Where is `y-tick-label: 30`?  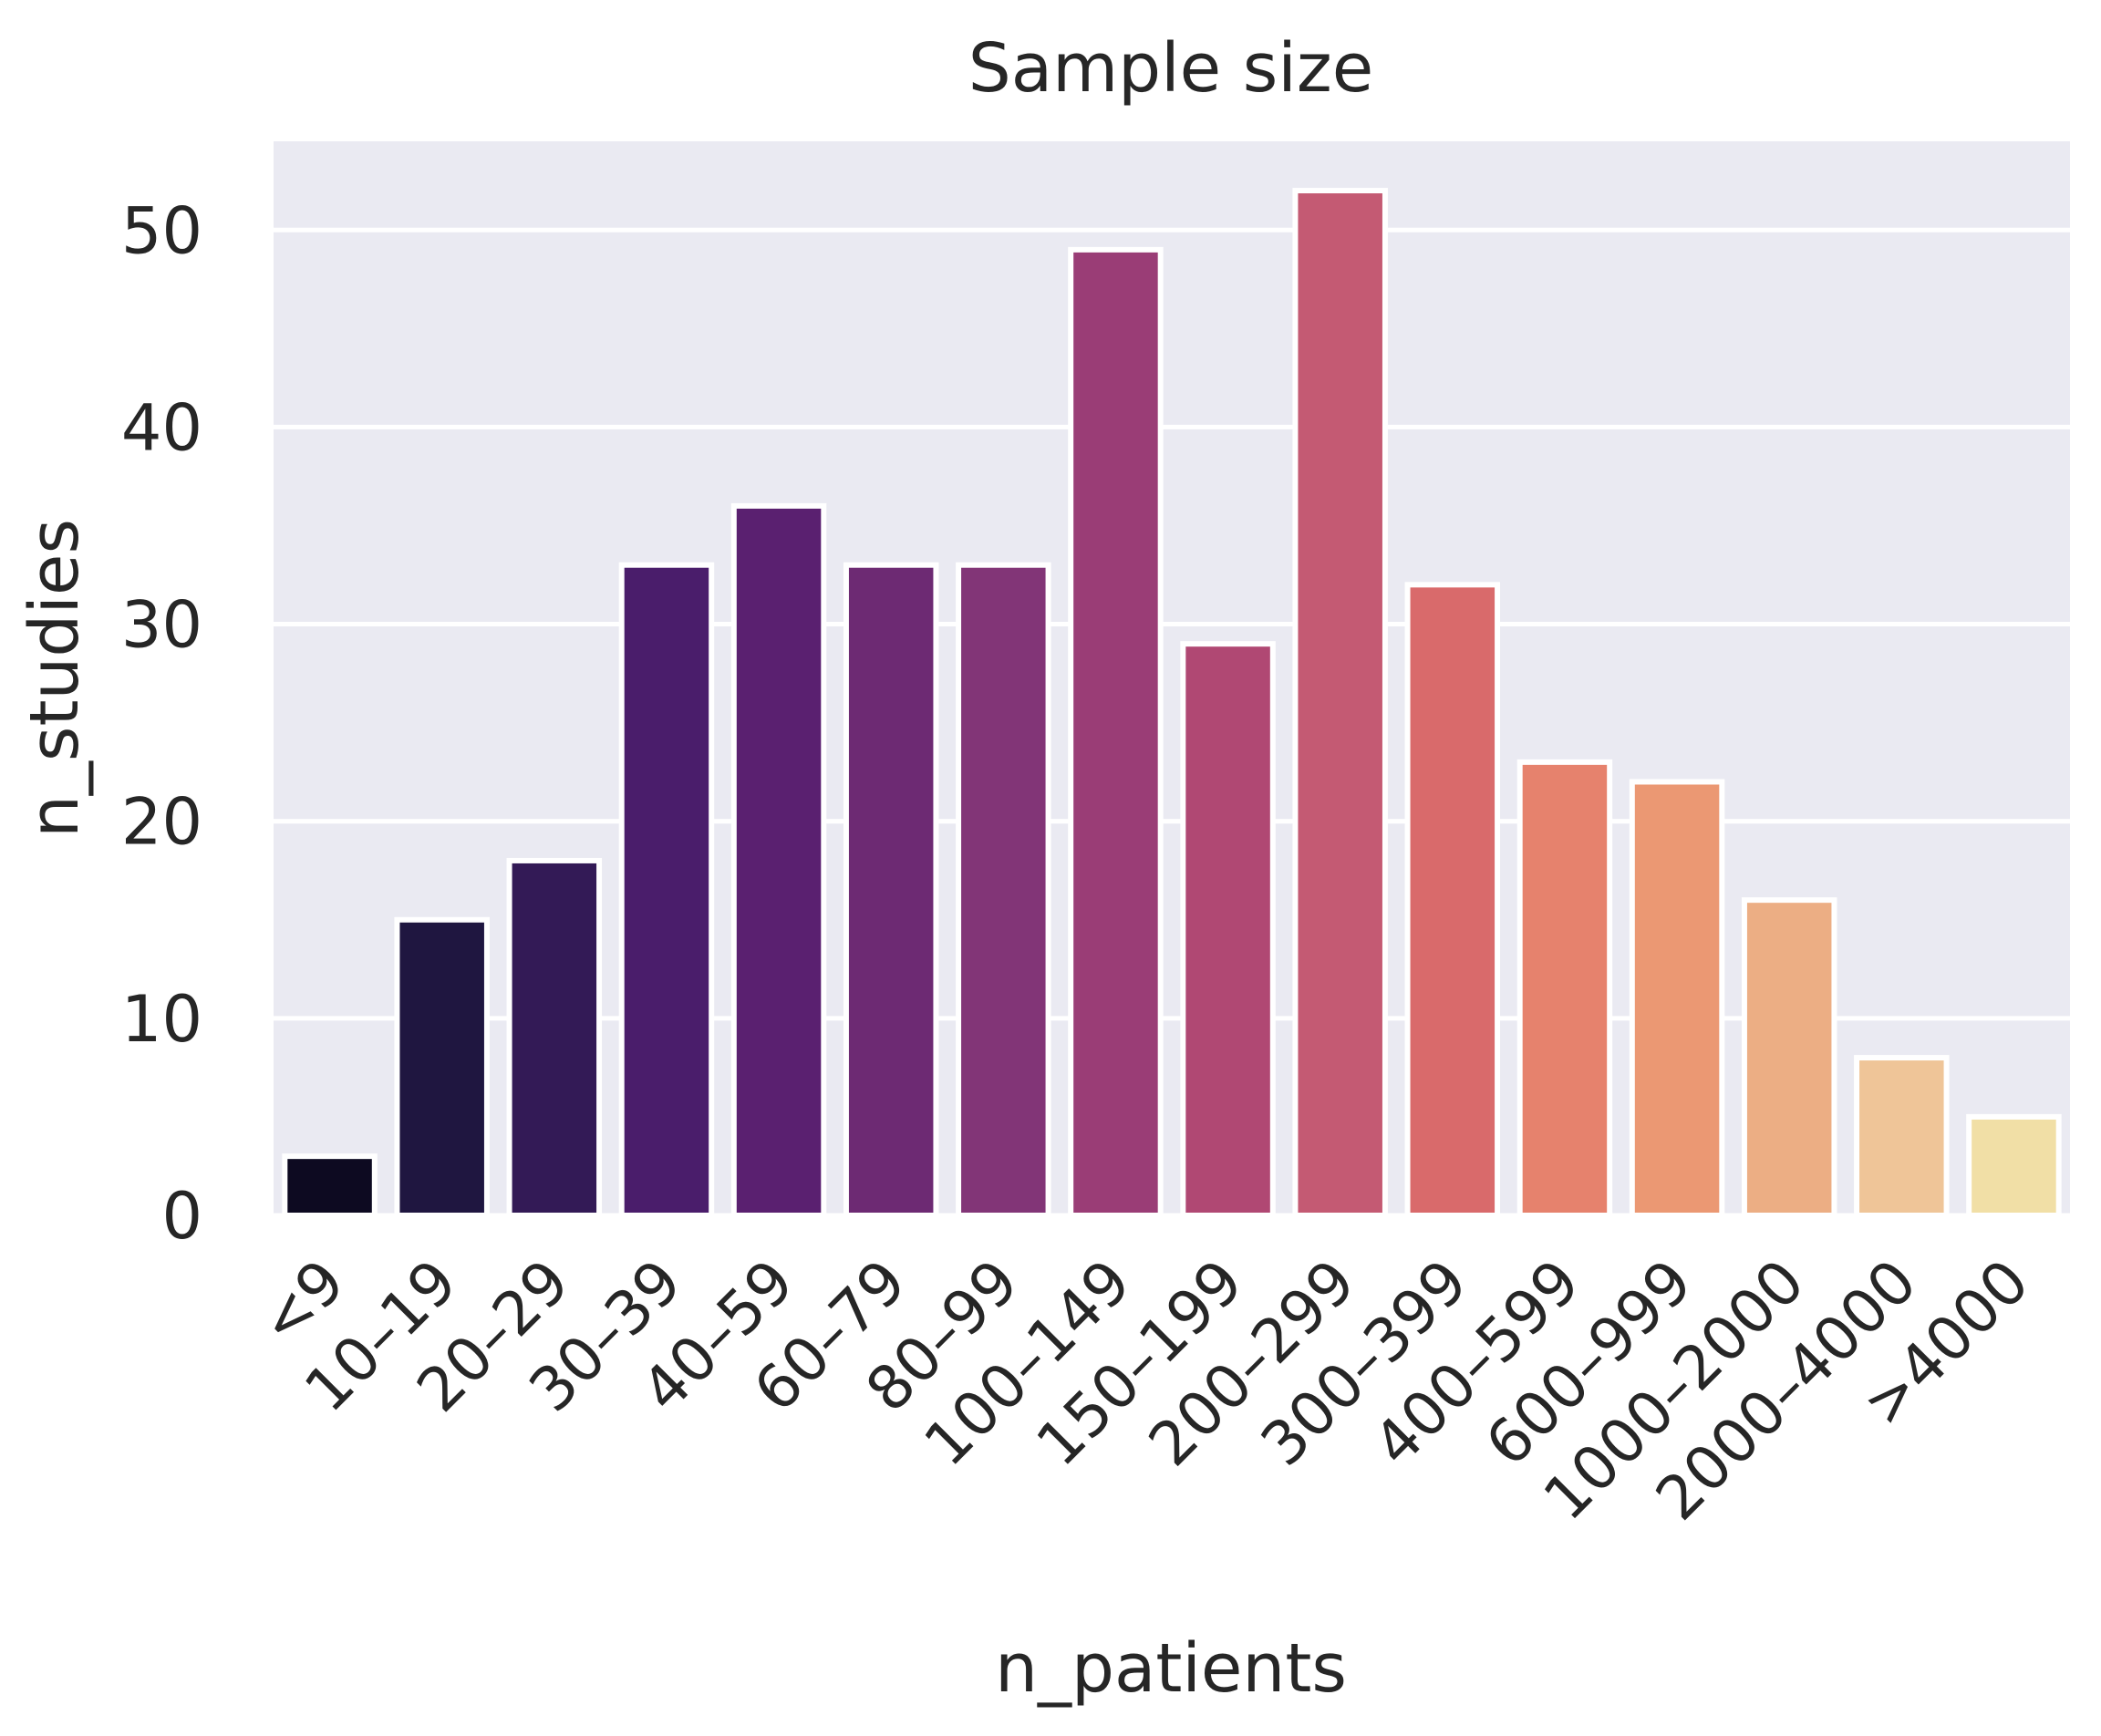 y-tick-label: 30 is located at coordinates (162, 625).